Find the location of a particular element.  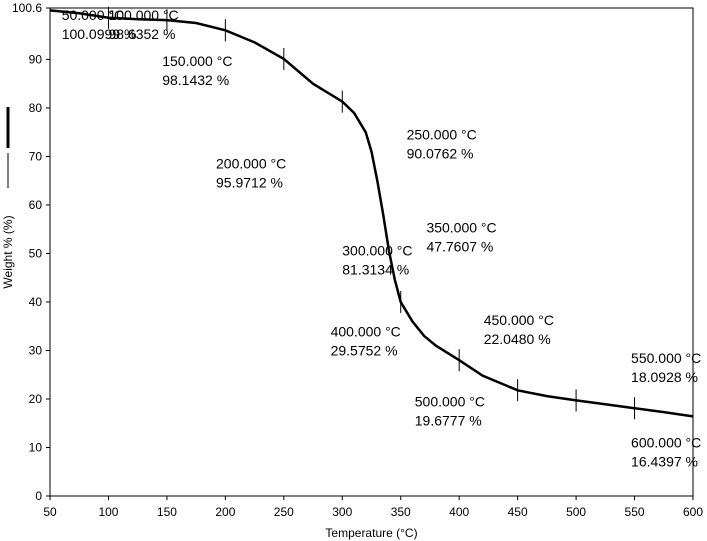

y-tick-label: 70 is located at coordinates (36, 156).